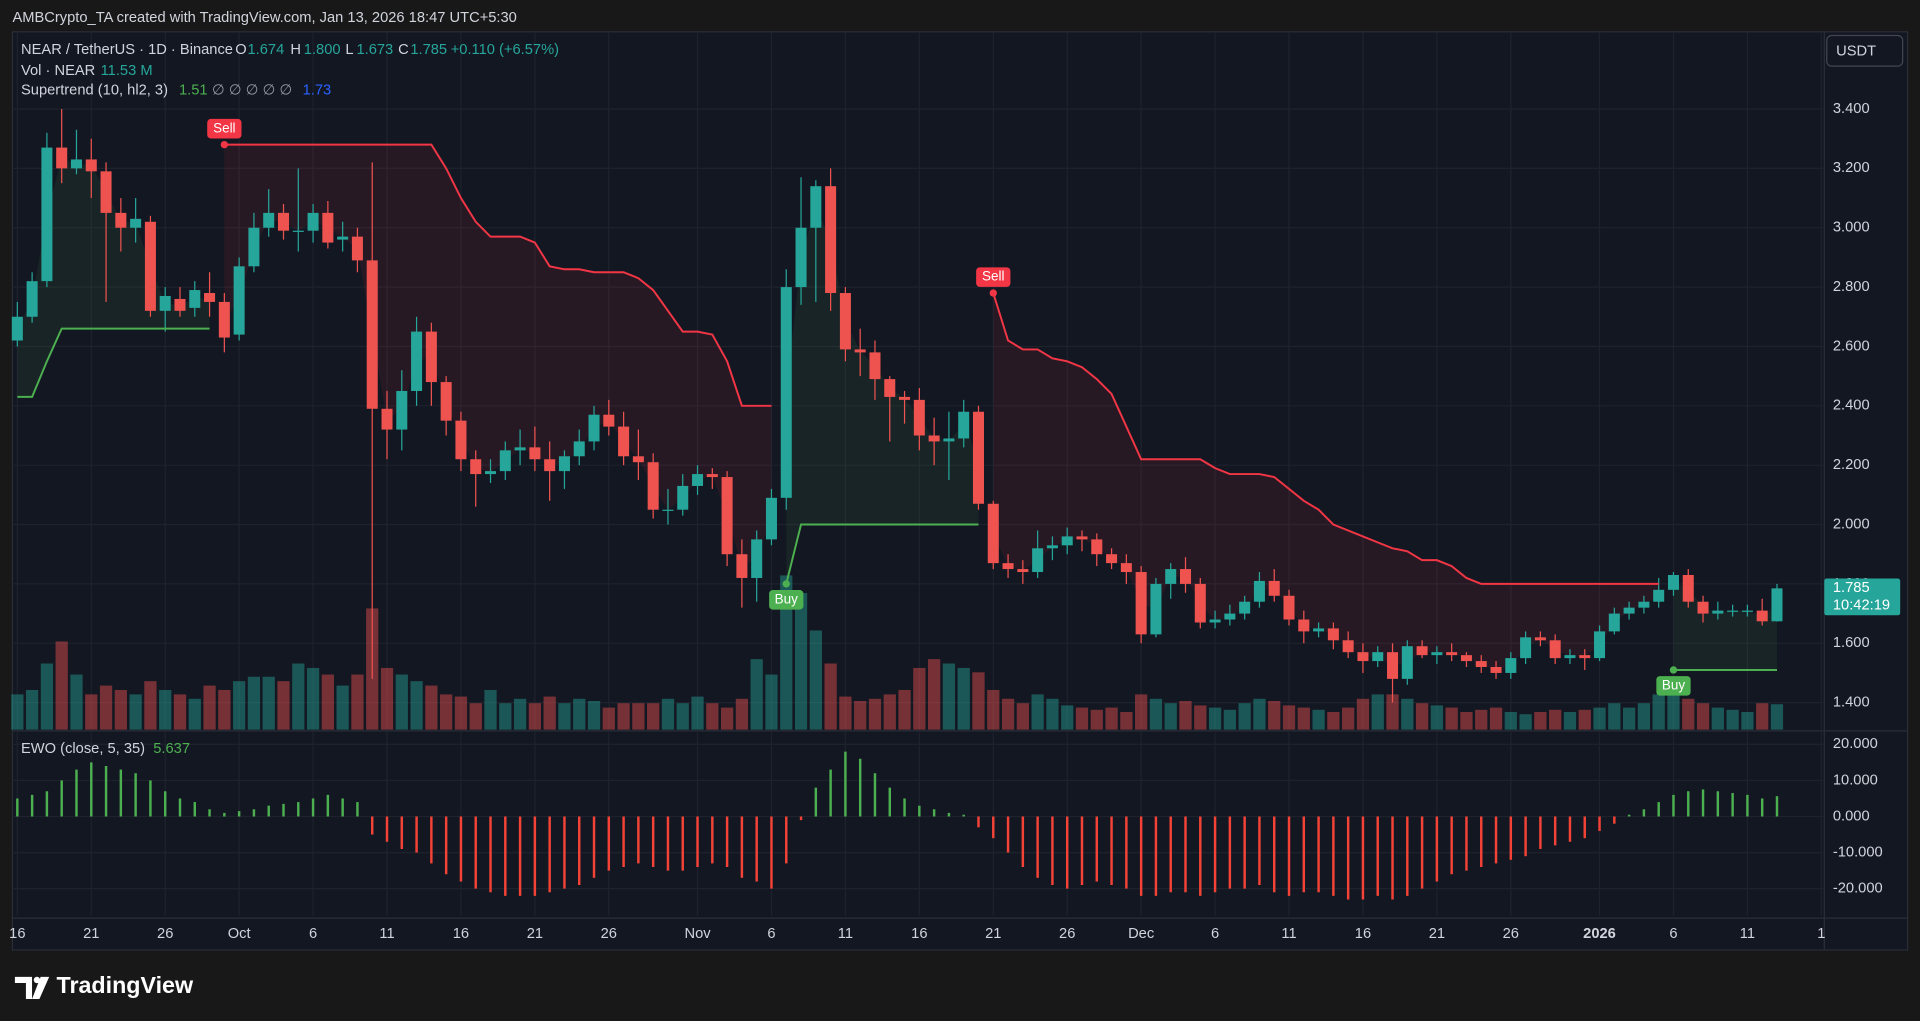 This screenshot has width=1920, height=1021. I want to click on currency-button: USDT, so click(1865, 50).